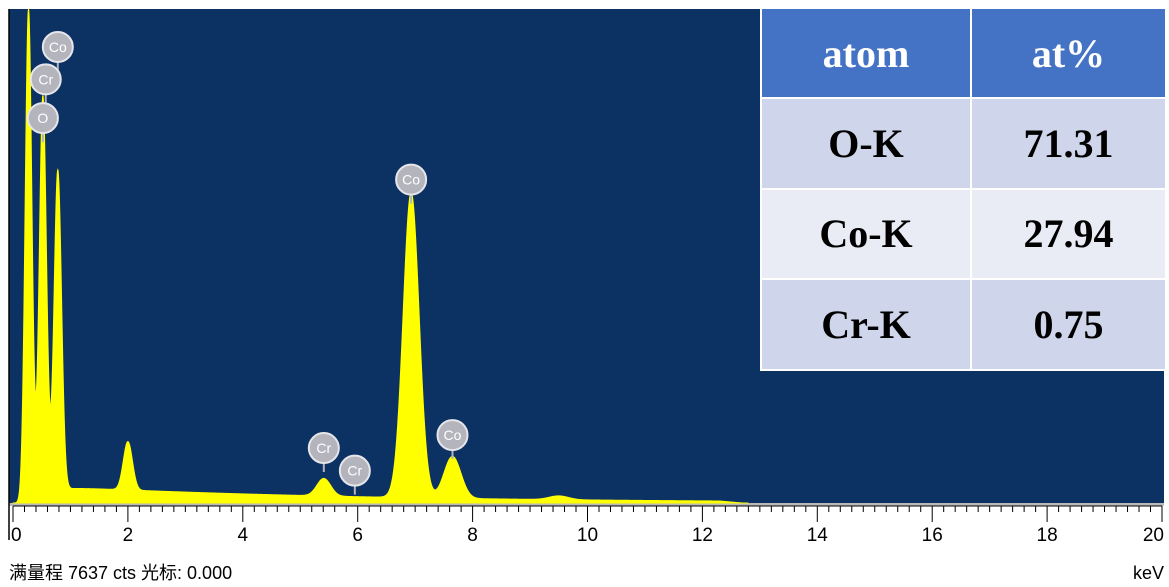 This screenshot has height=587, width=1169. What do you see at coordinates (120, 573) in the screenshot?
I see `full-scale-readout: 满量程 7637 cts 光标: 0.000` at bounding box center [120, 573].